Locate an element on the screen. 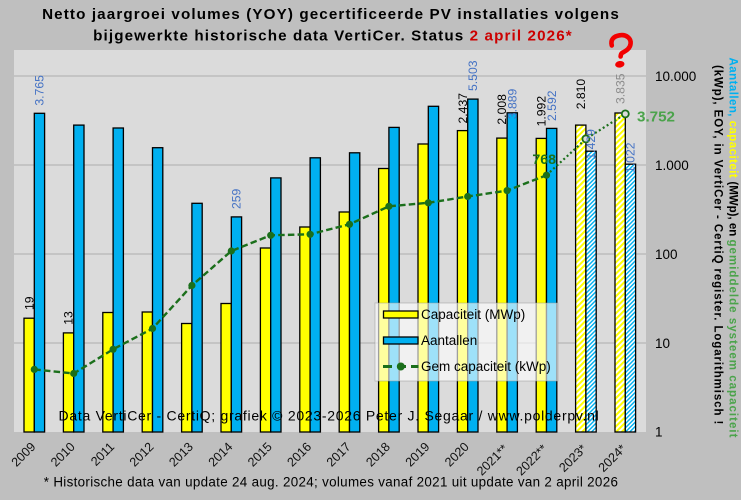 The width and height of the screenshot is (741, 500). svg-text: 10 is located at coordinates (662, 343).